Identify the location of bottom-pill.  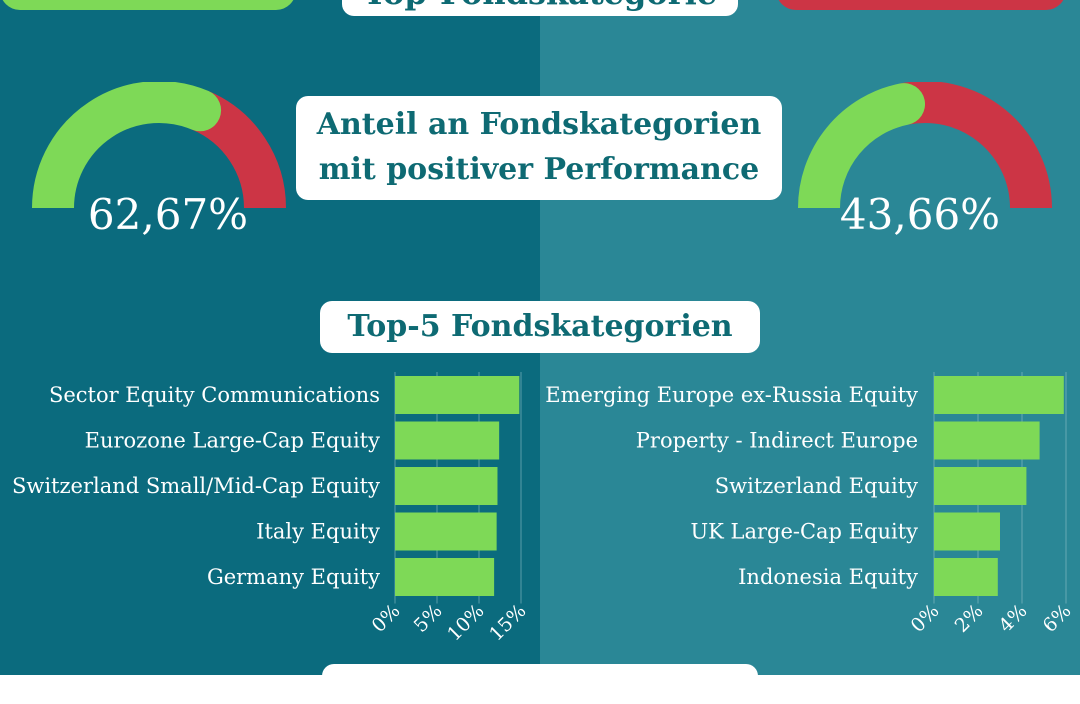
(540, 684).